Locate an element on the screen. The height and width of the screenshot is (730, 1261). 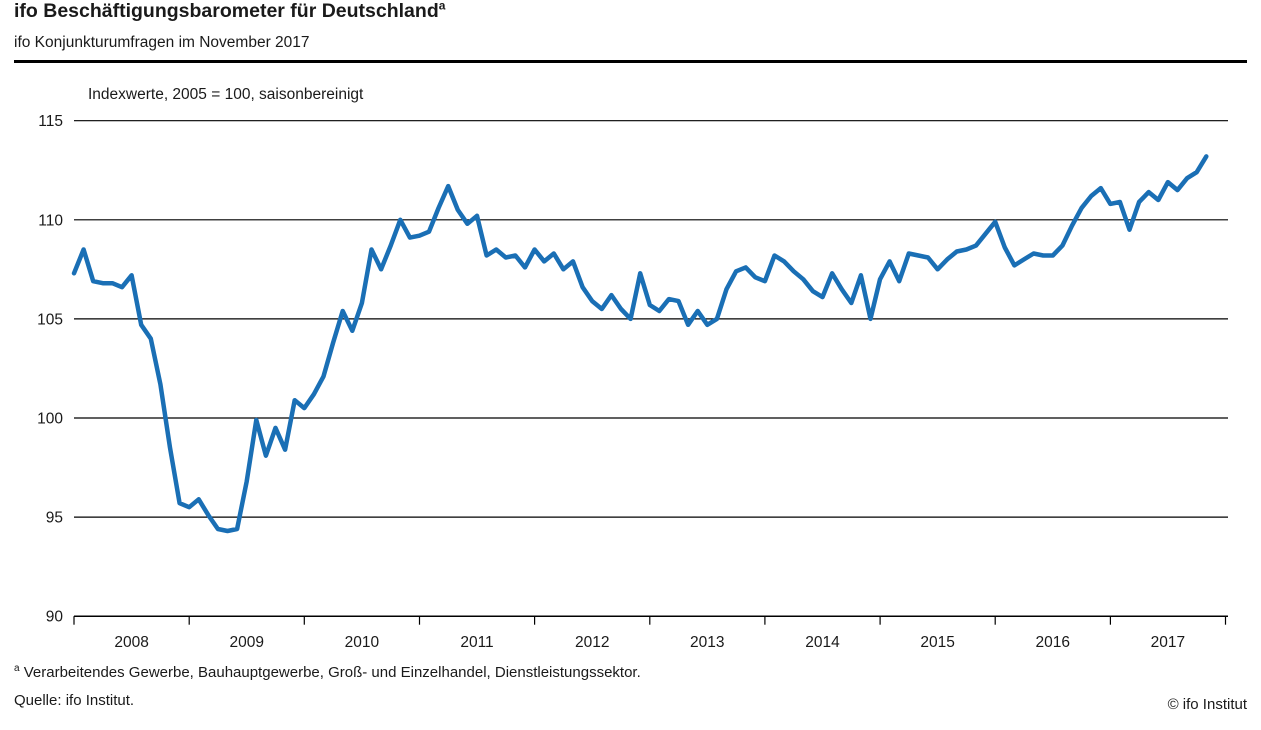
x-tick-label-2009: 2009 is located at coordinates (246, 642).